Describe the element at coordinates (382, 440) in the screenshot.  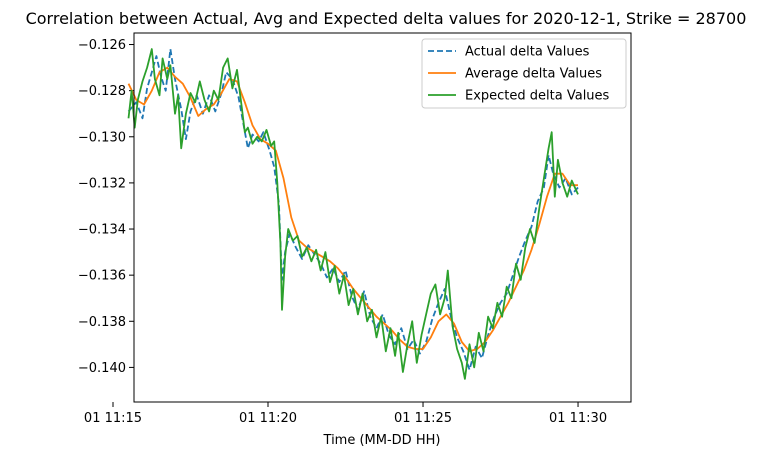
I see `x-axis-label: Time (MM-DD HH)` at that location.